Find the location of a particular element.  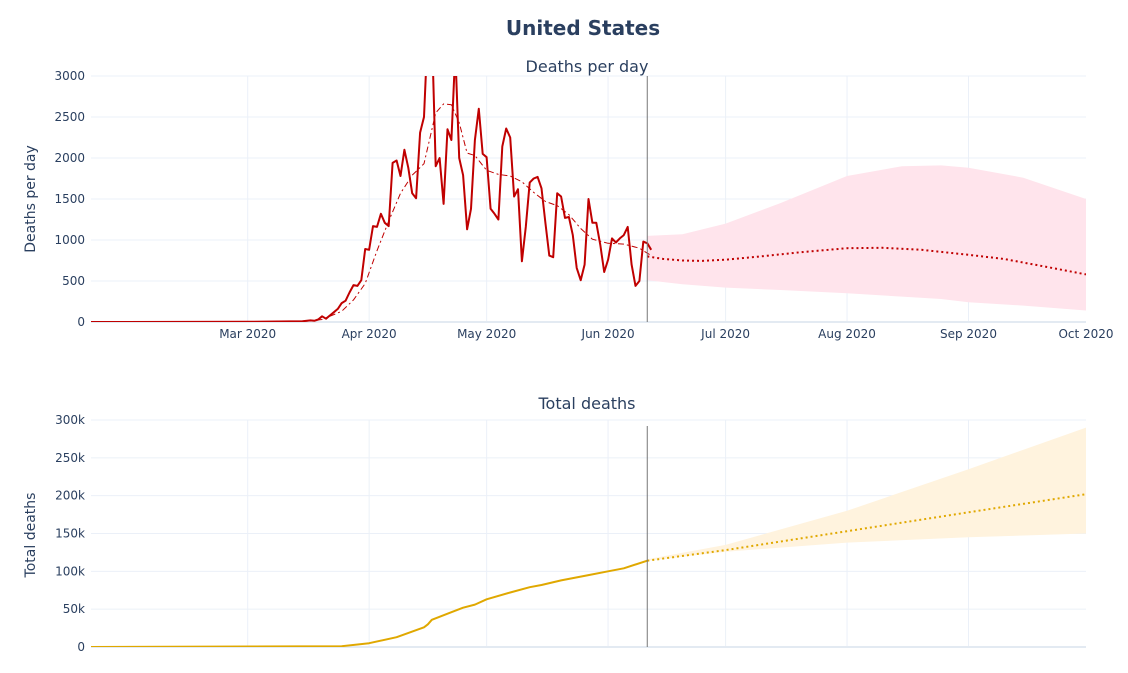

deaths-per-day-x-tick-label: Aug 2020 is located at coordinates (847, 334).